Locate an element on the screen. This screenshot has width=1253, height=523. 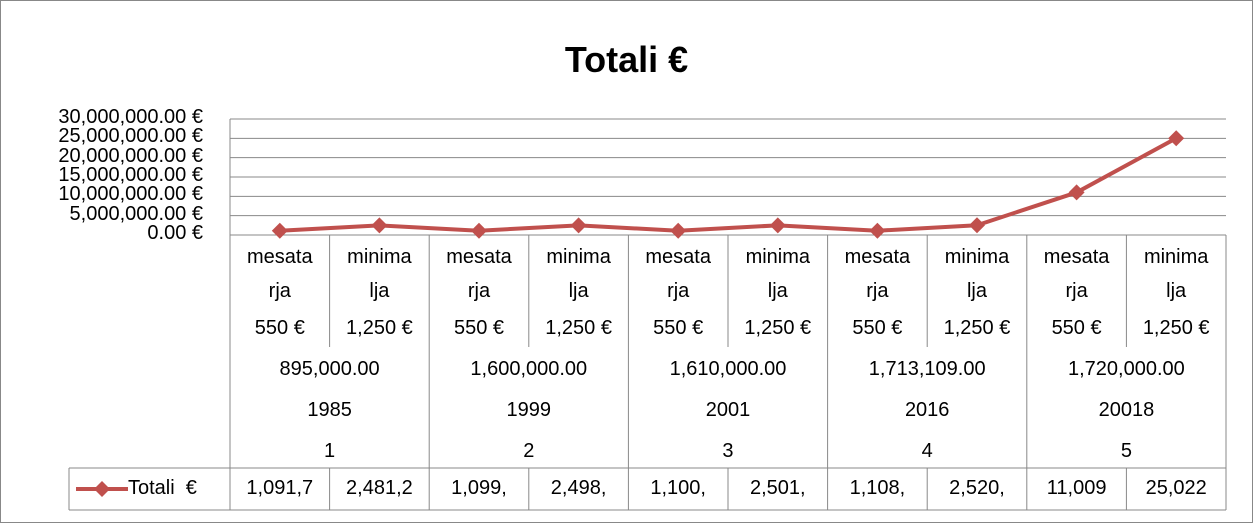
data-table-value: 2,520, is located at coordinates (977, 488).